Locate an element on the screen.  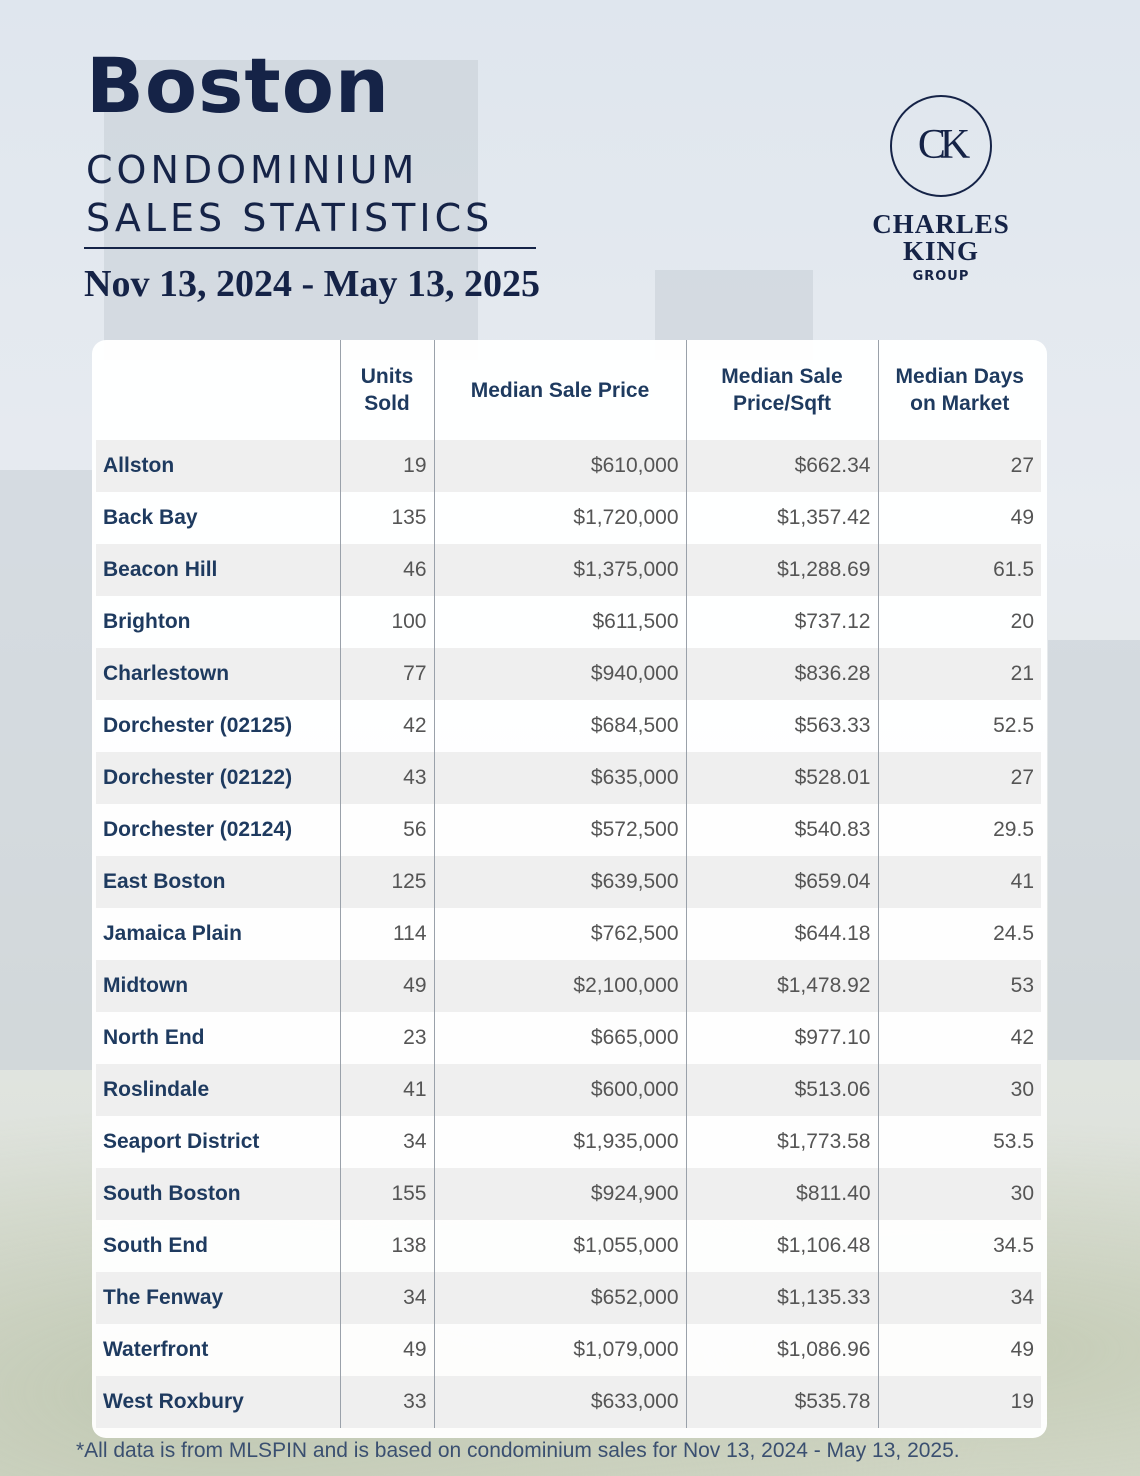
units-sold-cell: 77 is located at coordinates (386, 674).